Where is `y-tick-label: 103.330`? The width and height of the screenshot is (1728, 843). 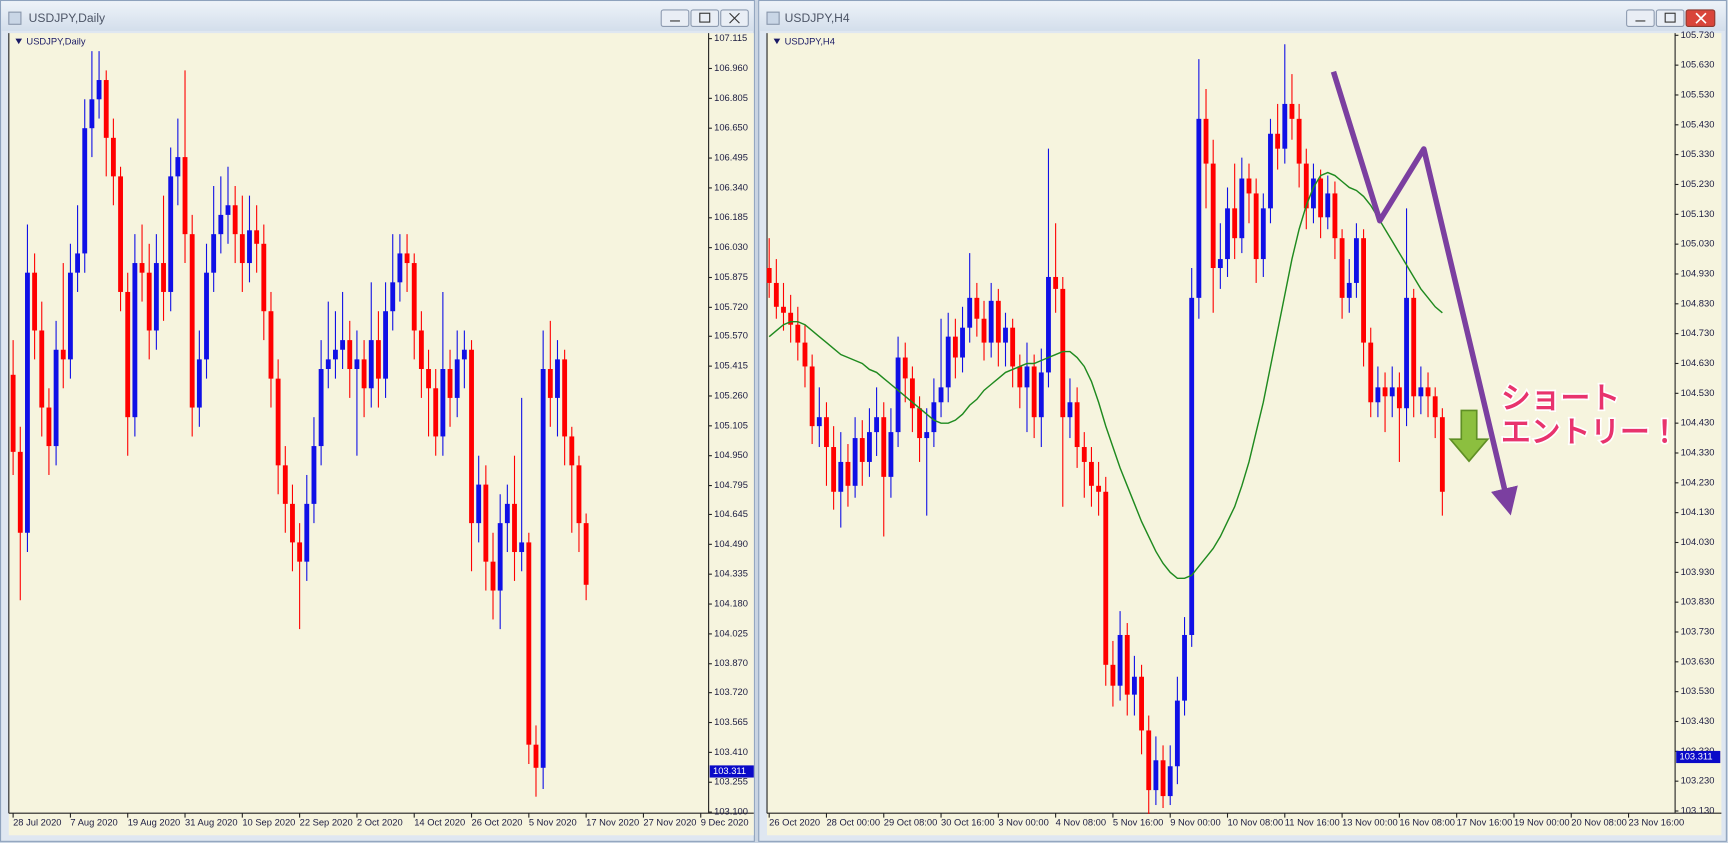
y-tick-label: 103.330 is located at coordinates (1698, 751).